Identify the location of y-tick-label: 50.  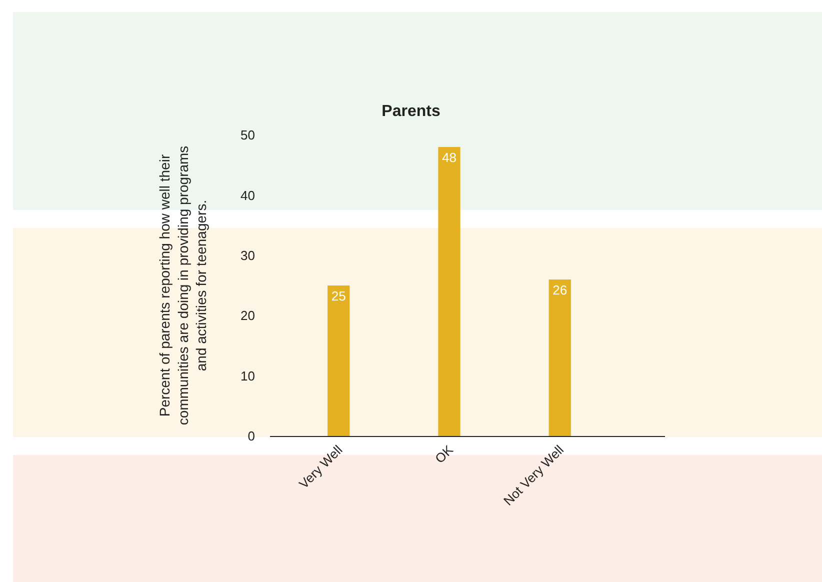
(247, 135).